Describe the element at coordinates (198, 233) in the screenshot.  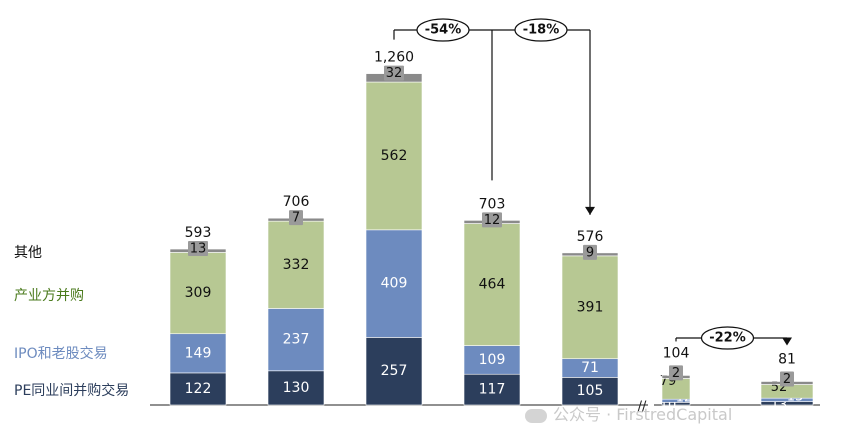
I see `total-label: 593` at that location.